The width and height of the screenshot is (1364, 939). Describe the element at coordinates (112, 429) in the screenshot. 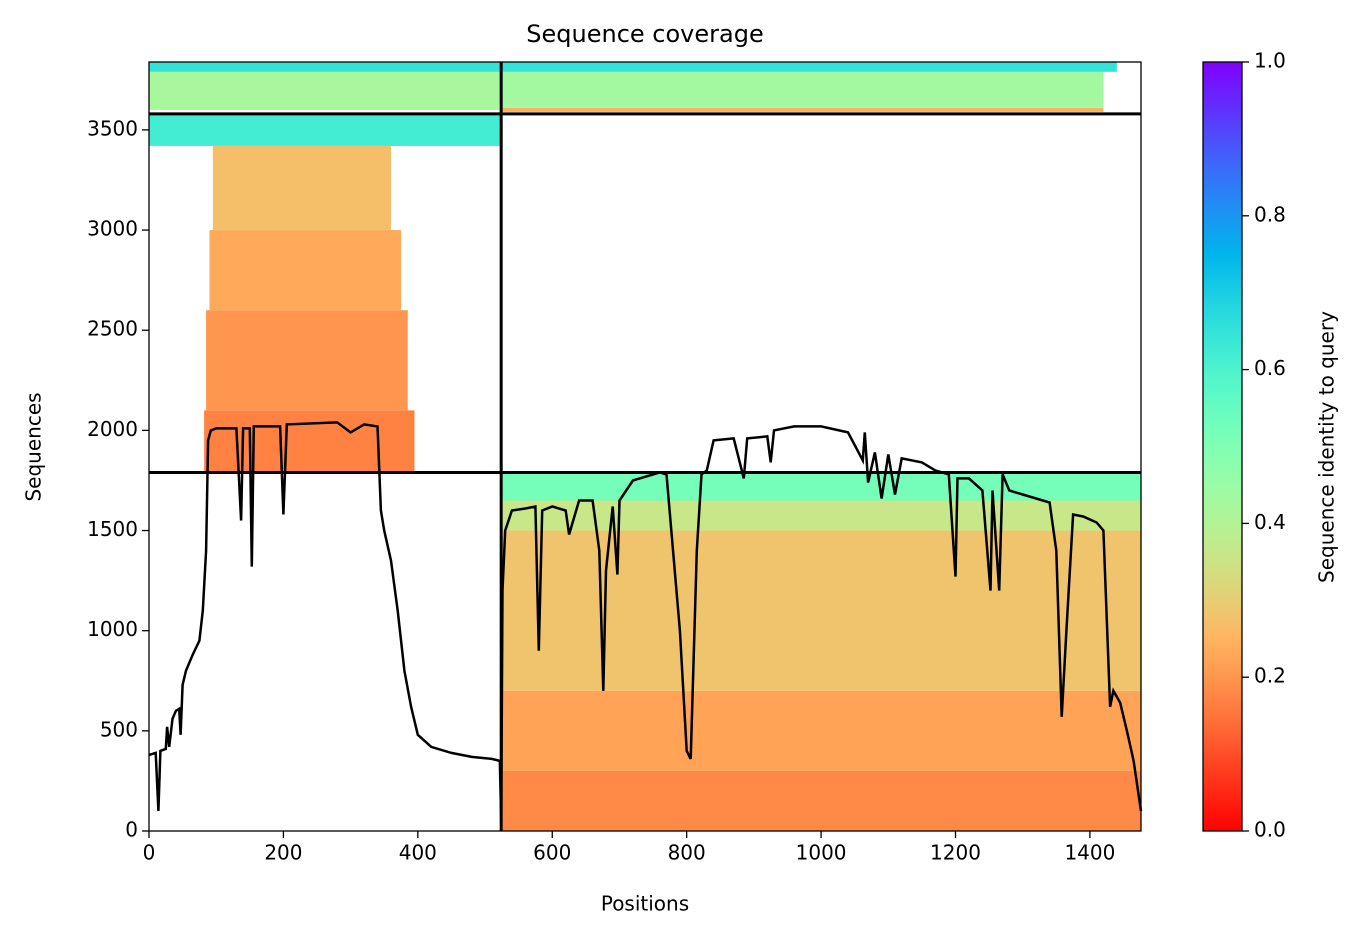

I see `y-tick-label: 2000` at that location.